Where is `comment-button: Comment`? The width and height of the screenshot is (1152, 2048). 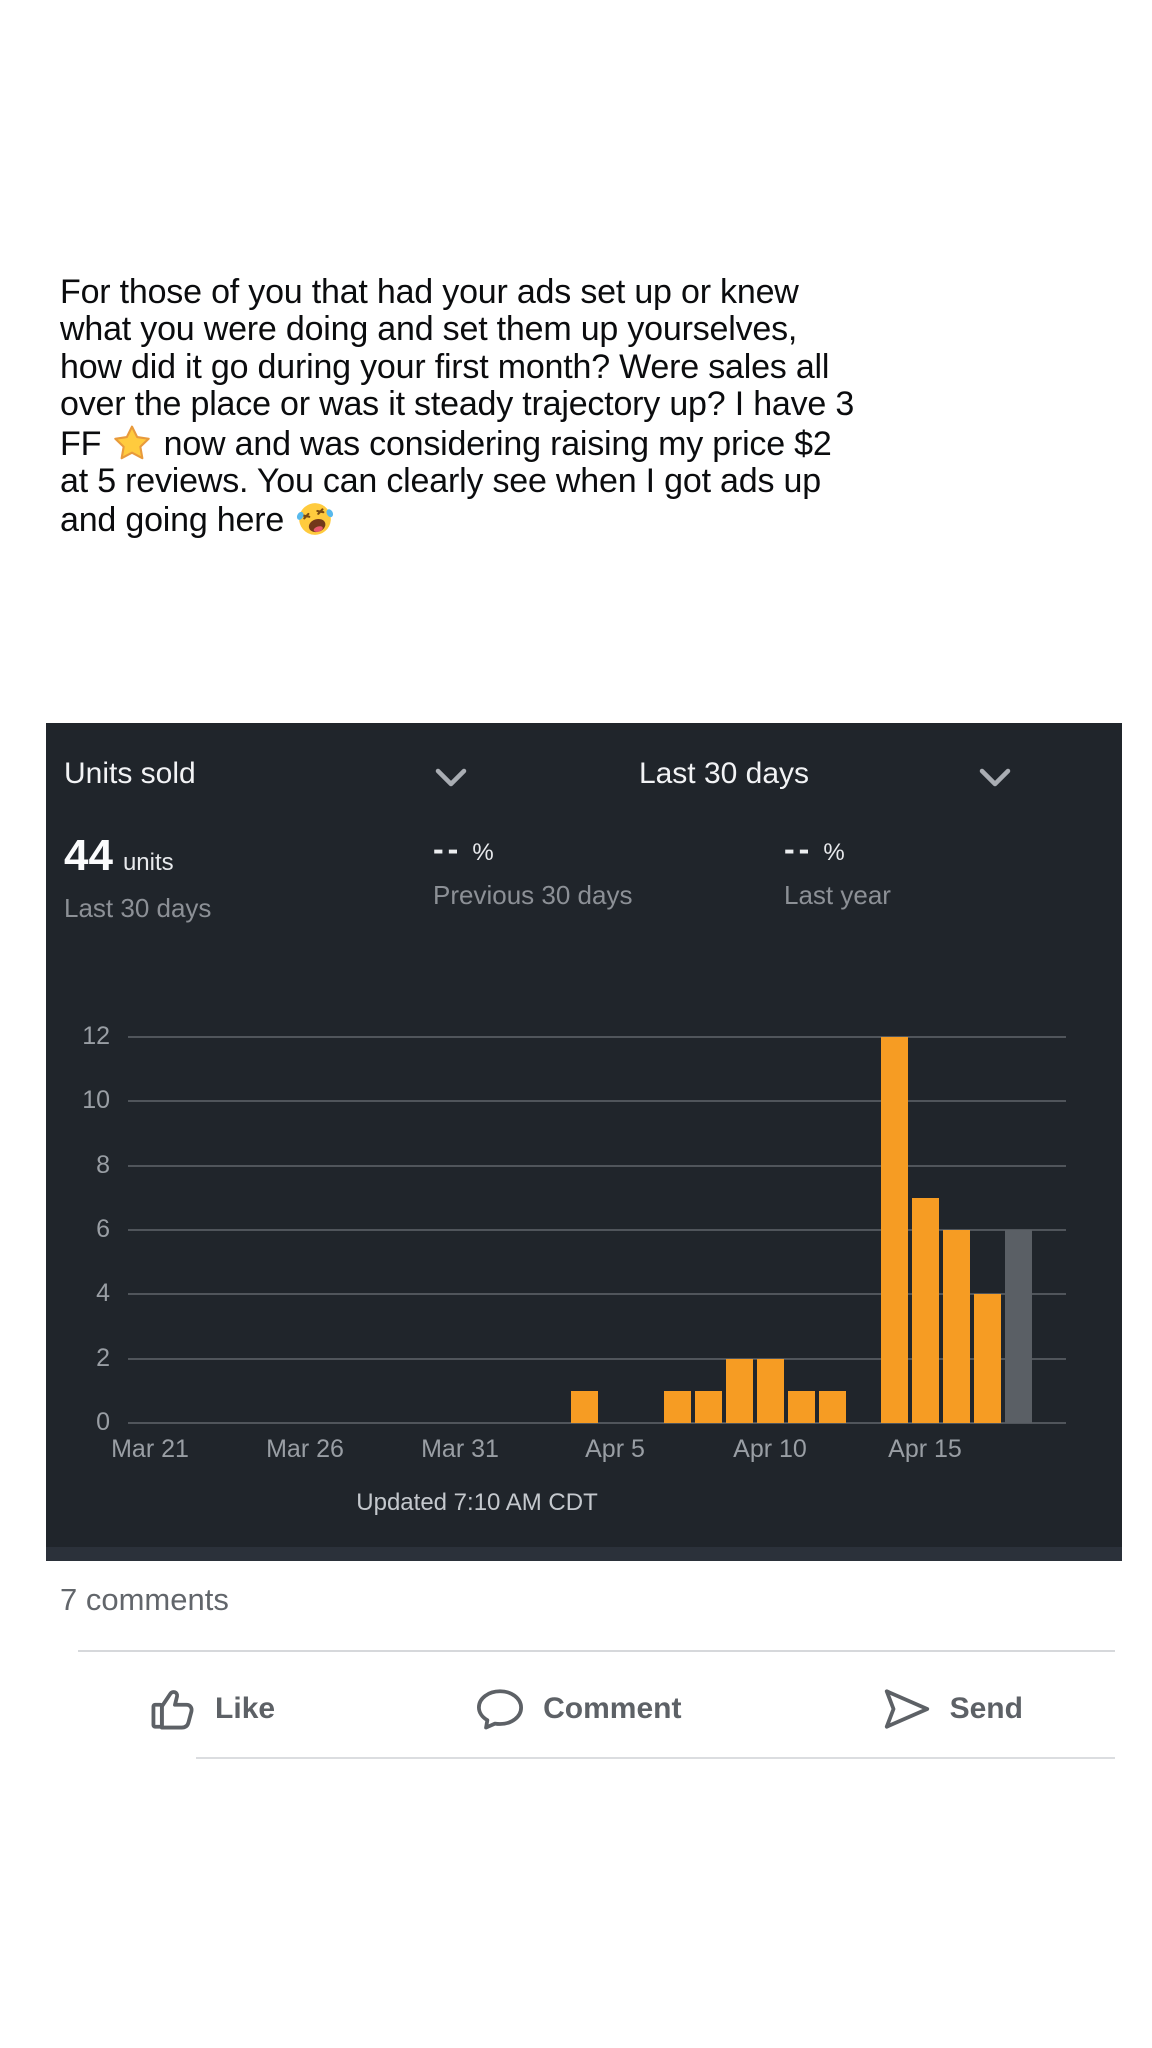 comment-button: Comment is located at coordinates (577, 1709).